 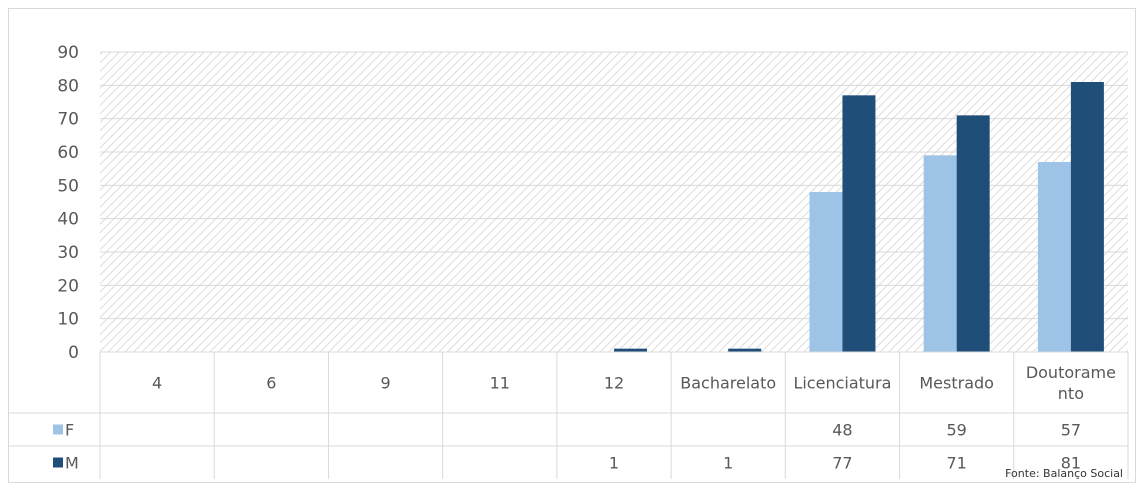 I want to click on y-tick-label: 60, so click(x=68, y=153).